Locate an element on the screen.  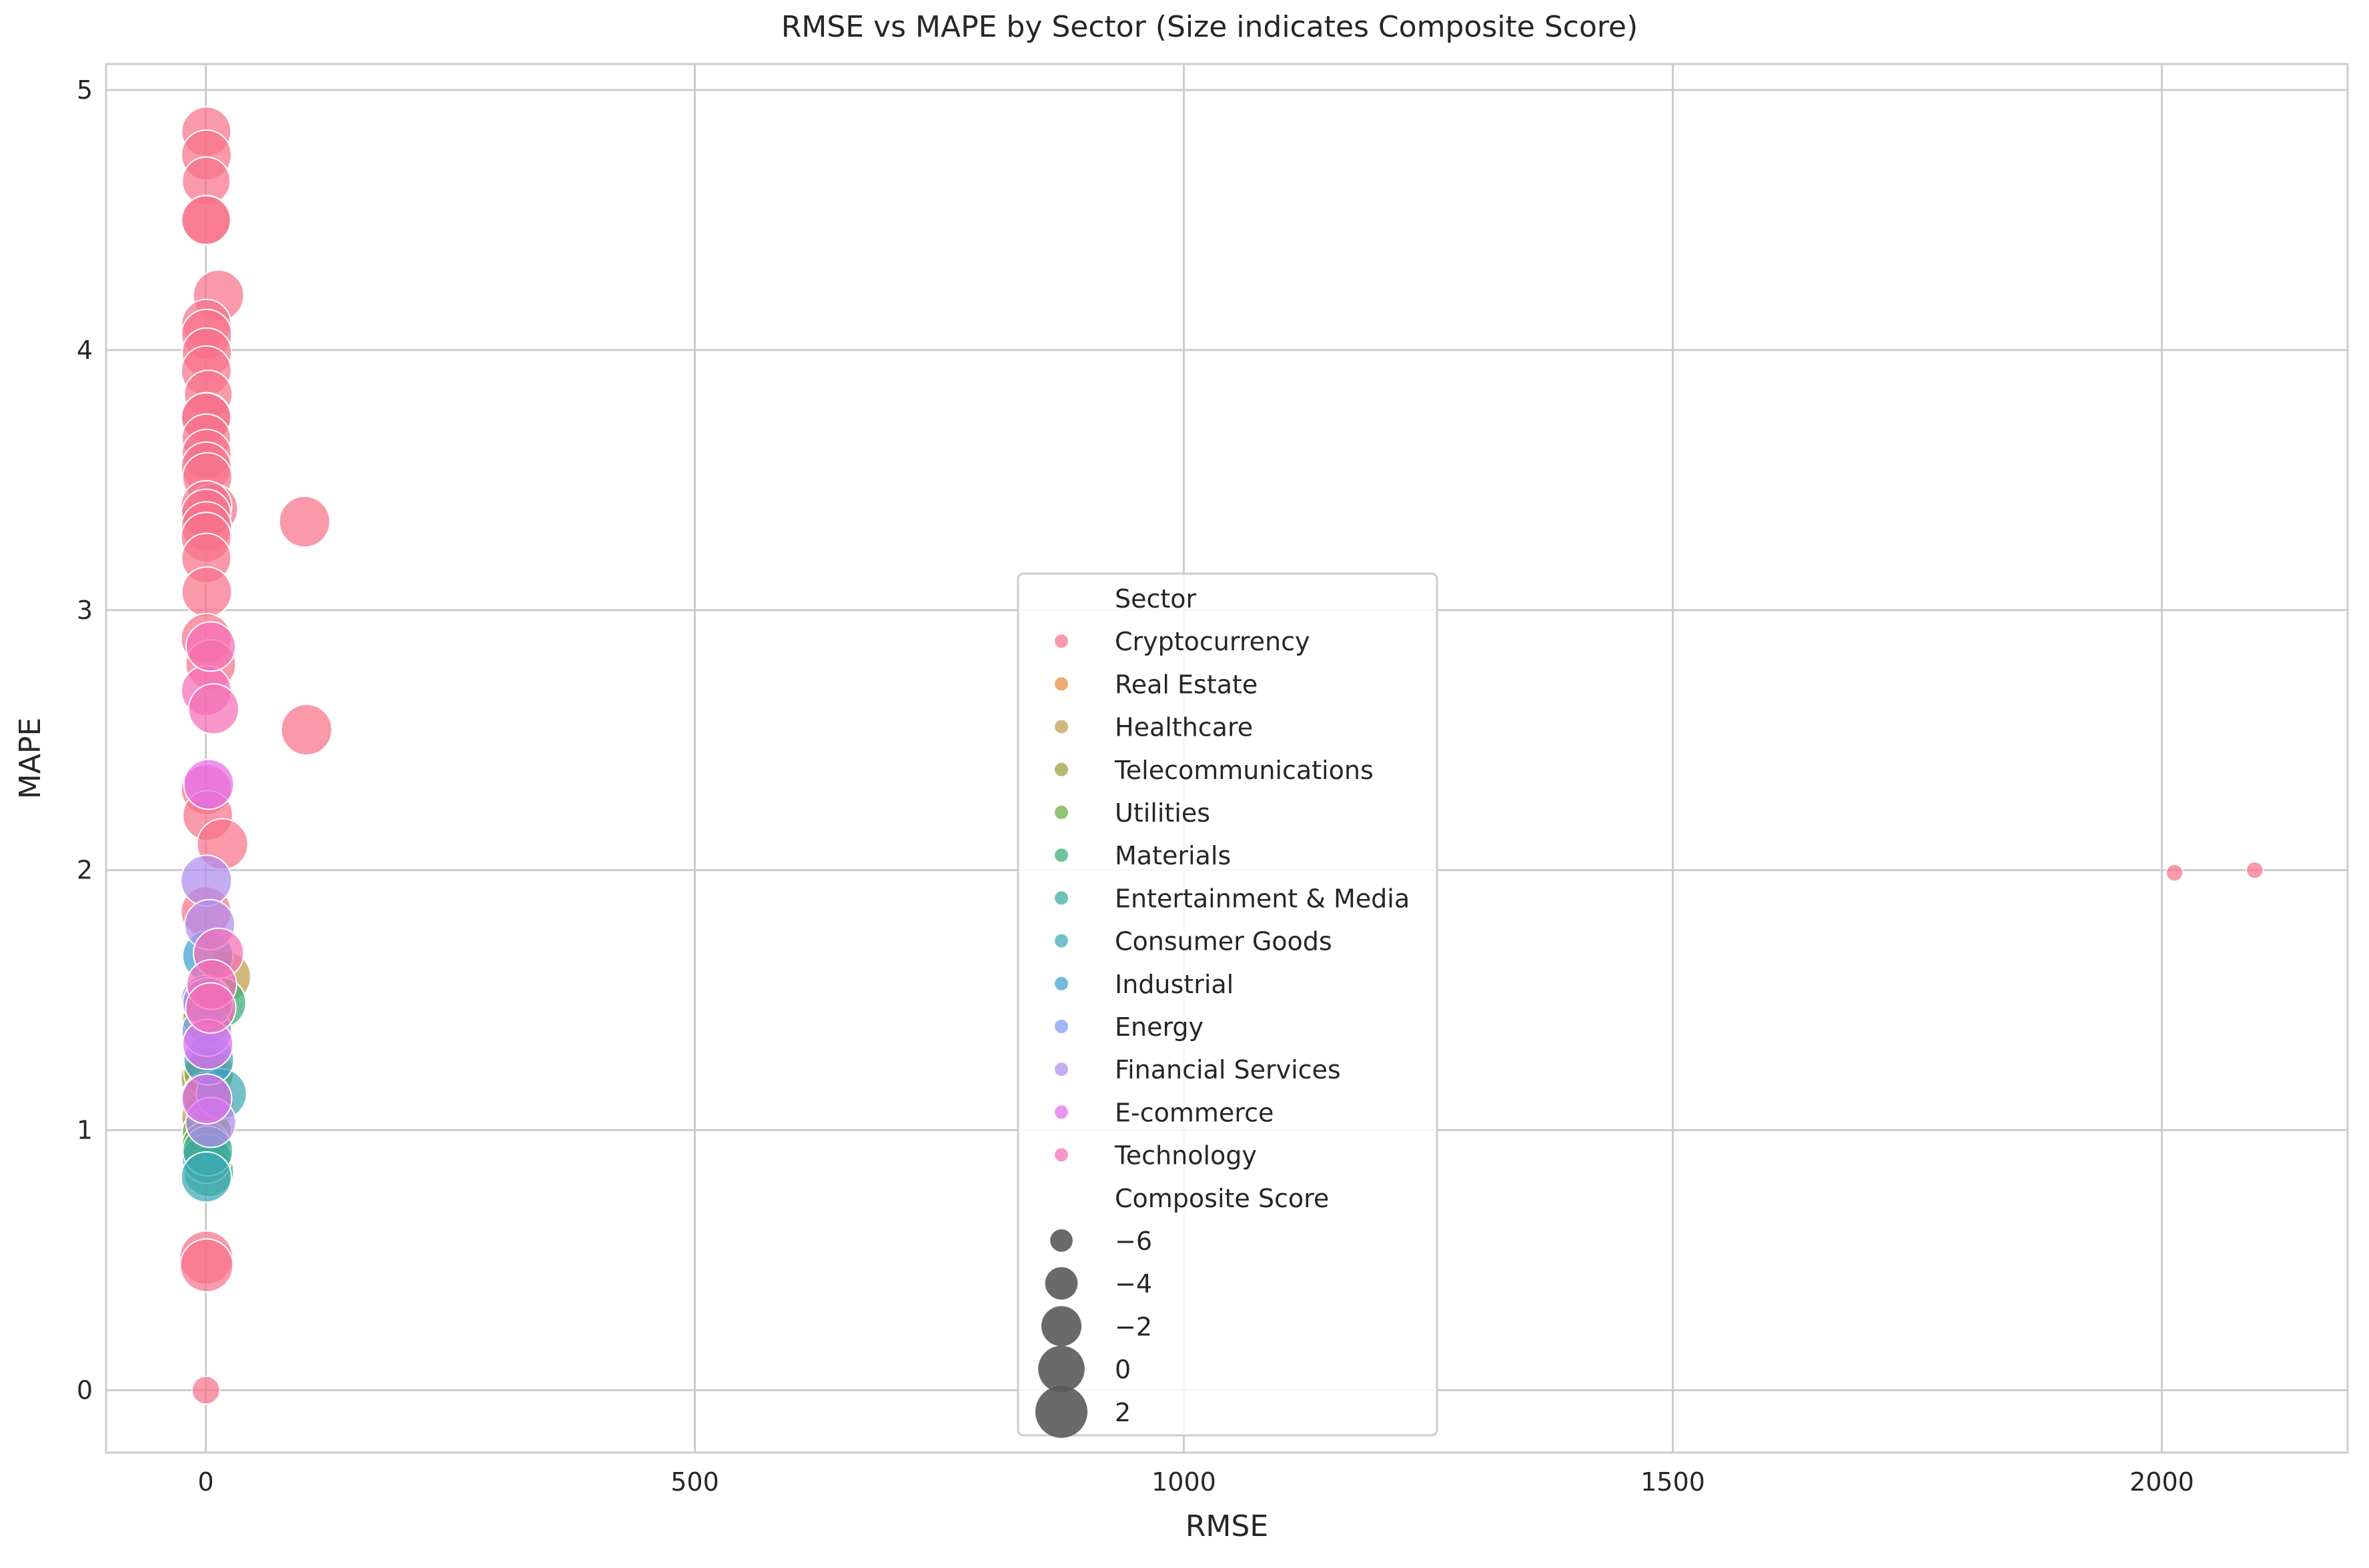
legend-series-label: Entertainment & Media is located at coordinates (1262, 898).